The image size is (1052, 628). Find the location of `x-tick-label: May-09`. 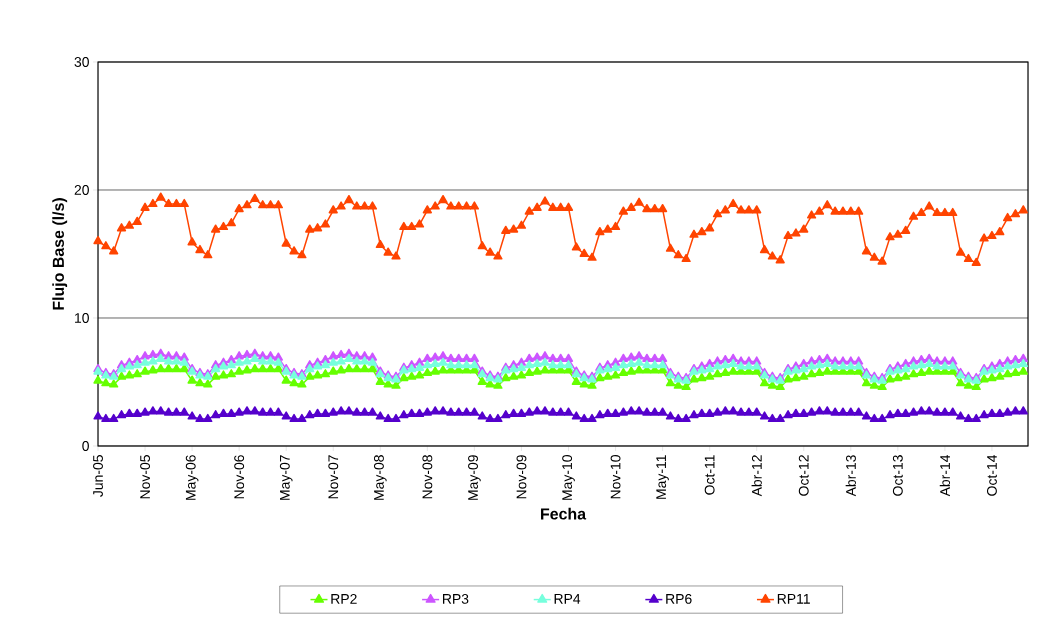

x-tick-label: May-09 is located at coordinates (474, 477).